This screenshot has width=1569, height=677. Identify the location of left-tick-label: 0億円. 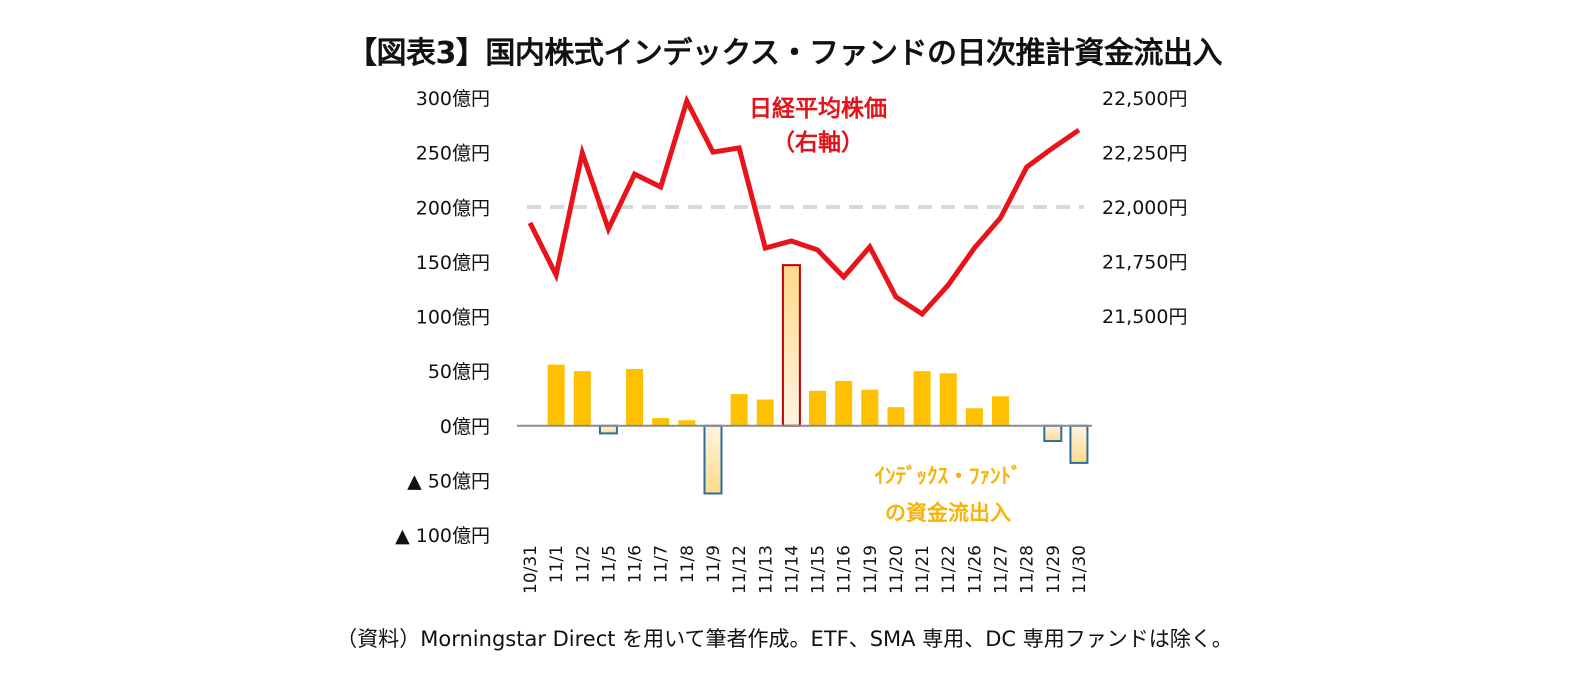
(465, 427).